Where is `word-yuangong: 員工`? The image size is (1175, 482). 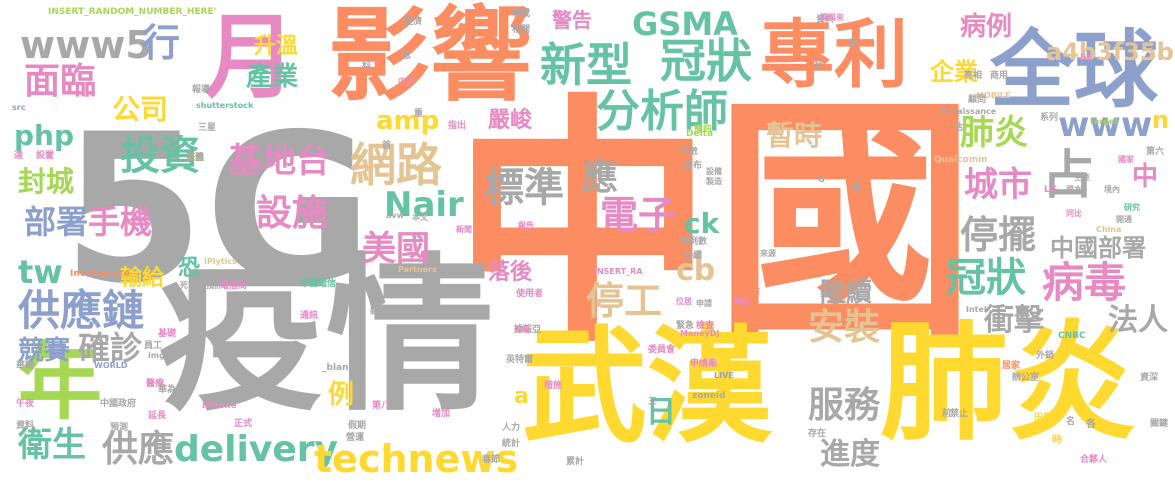 word-yuangong: 員工 is located at coordinates (153, 346).